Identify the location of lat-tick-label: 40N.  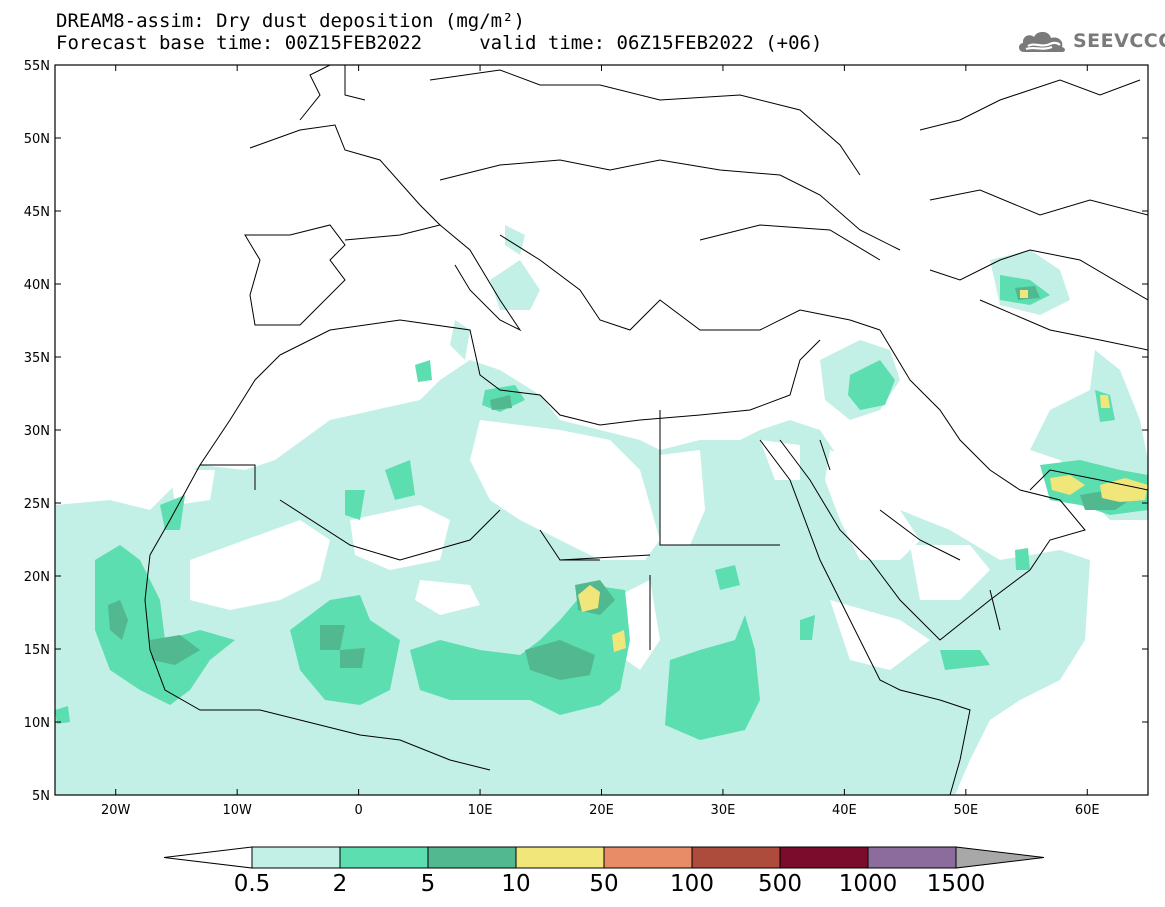
(37, 285).